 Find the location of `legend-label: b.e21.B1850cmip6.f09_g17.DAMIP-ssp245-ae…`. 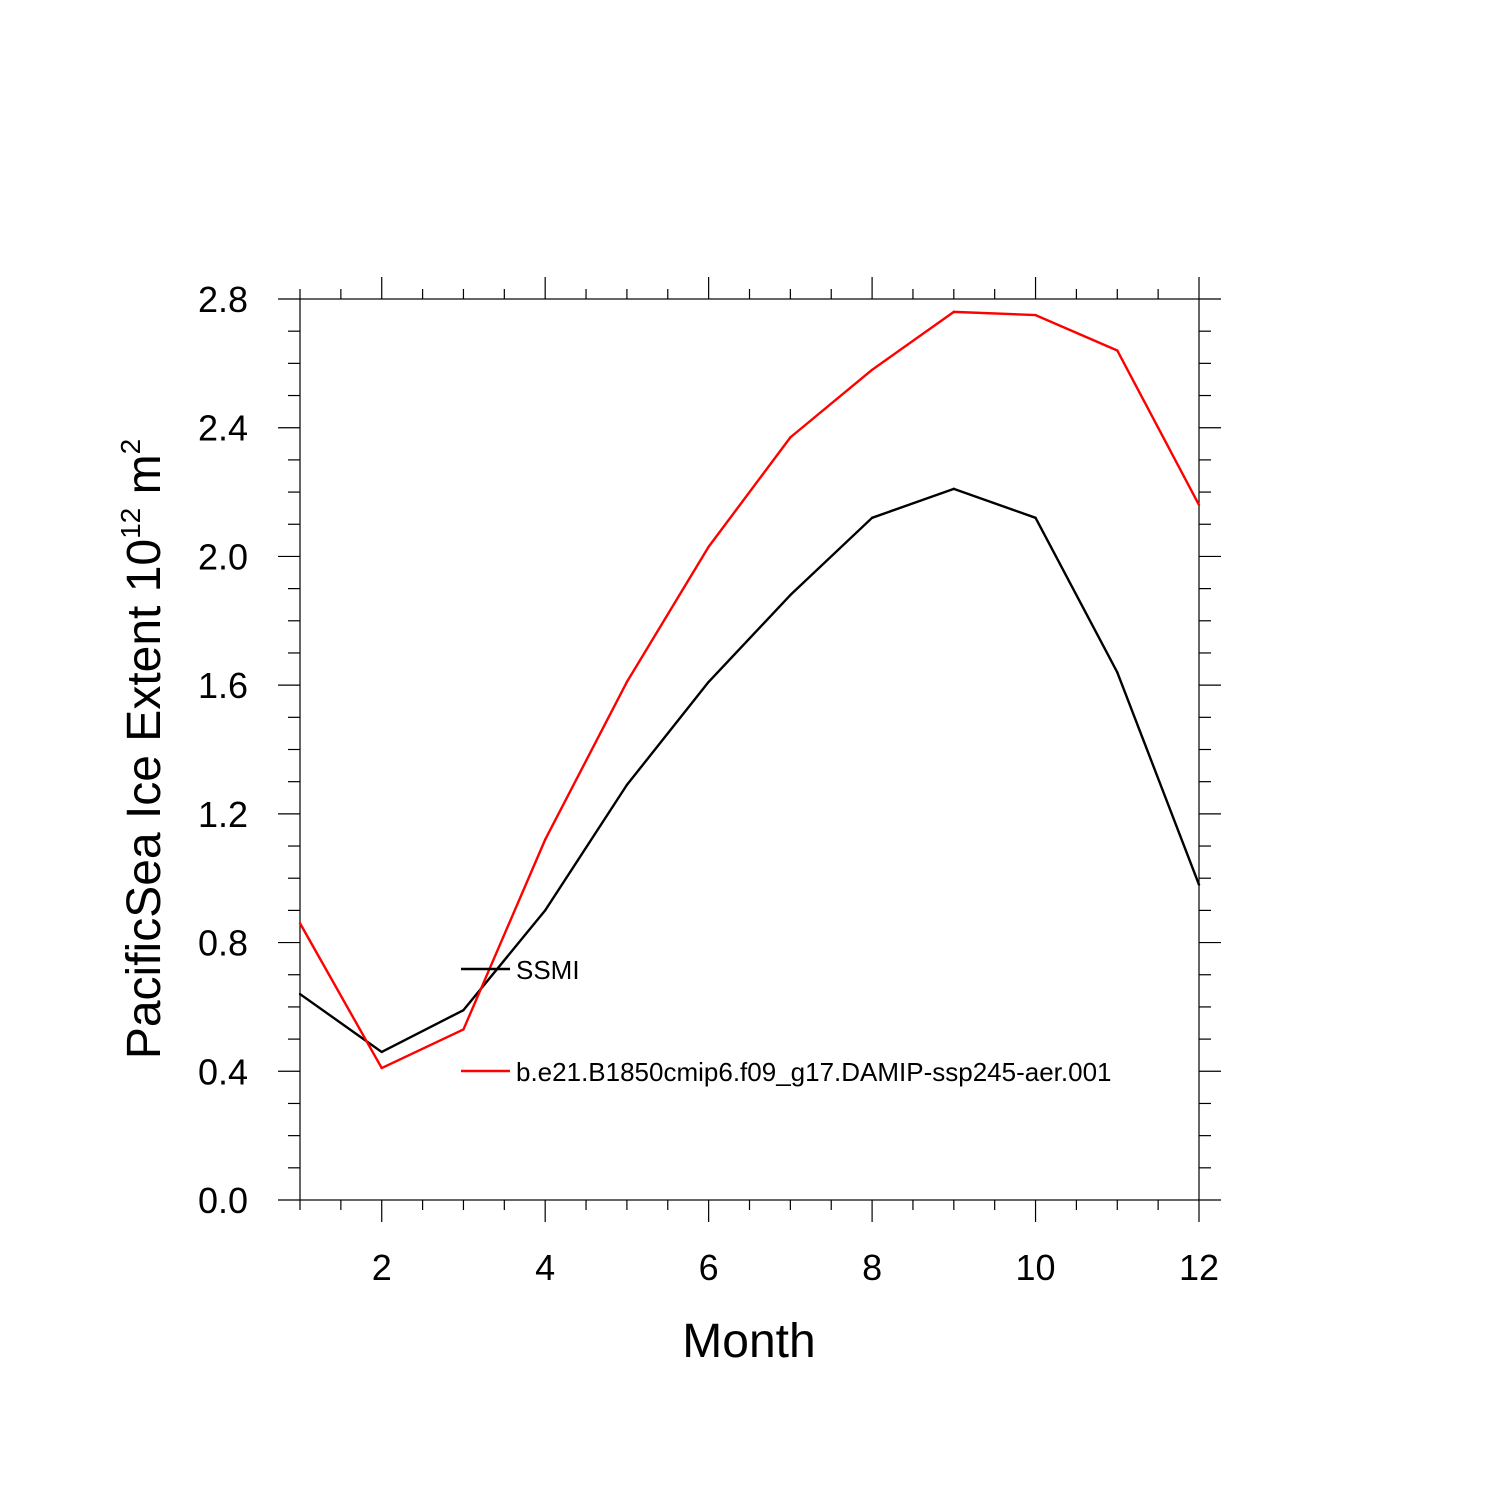

legend-label: b.e21.B1850cmip6.f09_g17.DAMIP-ssp245-ae… is located at coordinates (814, 1072).